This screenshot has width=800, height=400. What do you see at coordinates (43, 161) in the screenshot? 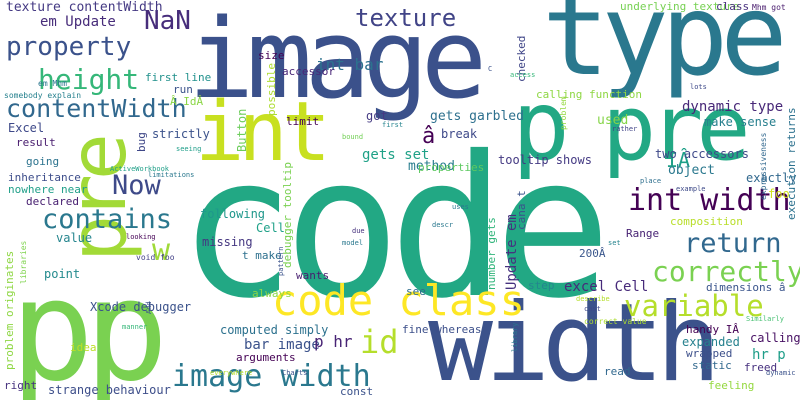
I see `word-going: going` at bounding box center [43, 161].